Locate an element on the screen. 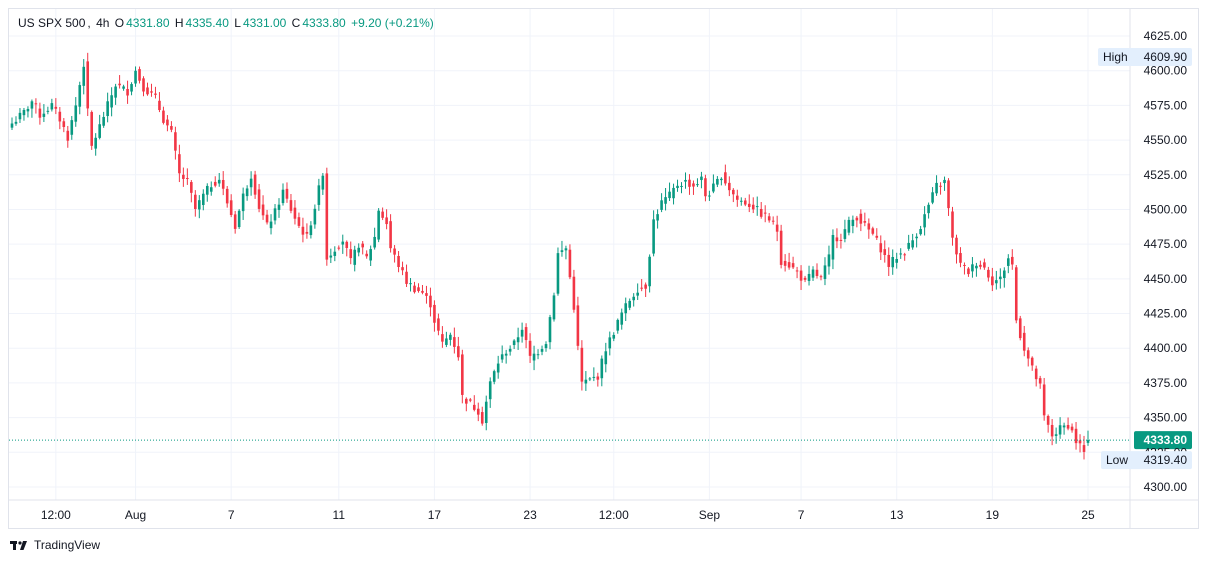 This screenshot has width=1209, height=564. y-tick-label: 4550.00 is located at coordinates (1166, 140).